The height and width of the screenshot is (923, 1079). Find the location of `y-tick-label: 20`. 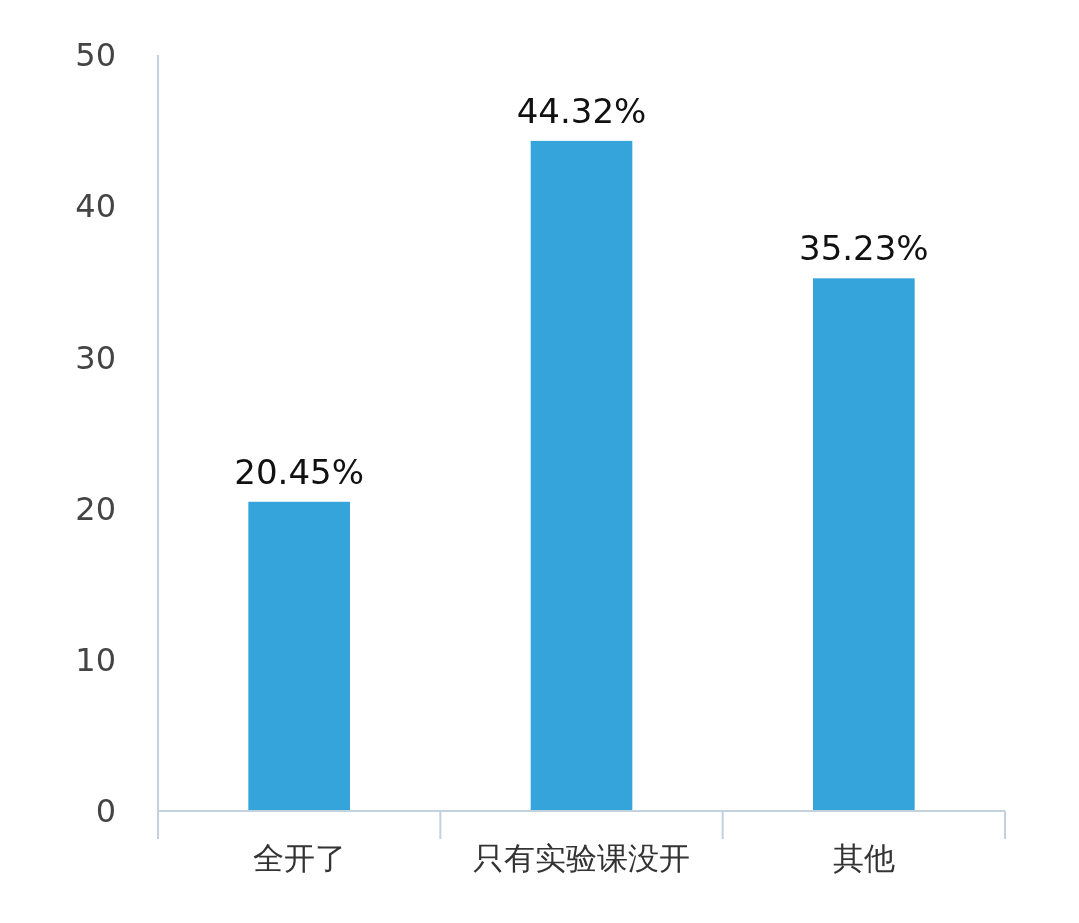

y-tick-label: 20 is located at coordinates (95, 508).